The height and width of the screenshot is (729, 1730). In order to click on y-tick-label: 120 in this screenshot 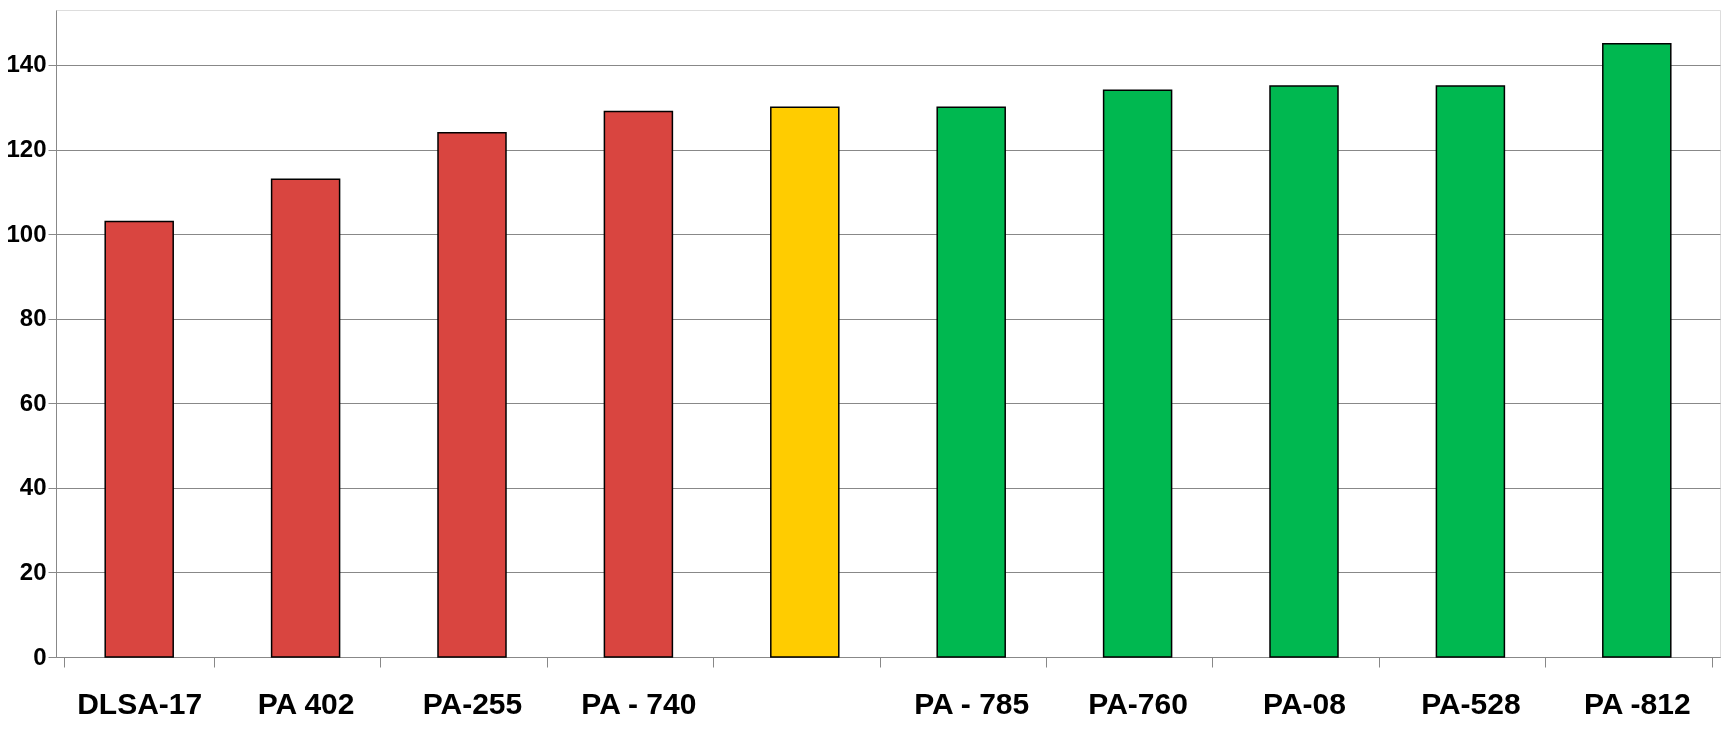, I will do `click(26, 149)`.